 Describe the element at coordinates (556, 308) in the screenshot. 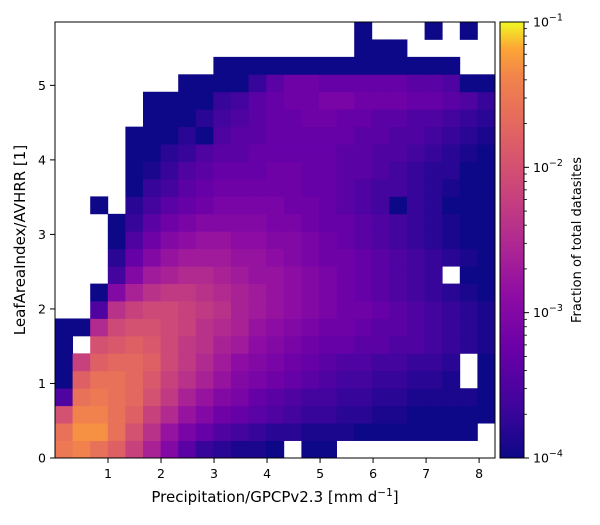

I see `colorbar-tick-exponent: −3` at that location.